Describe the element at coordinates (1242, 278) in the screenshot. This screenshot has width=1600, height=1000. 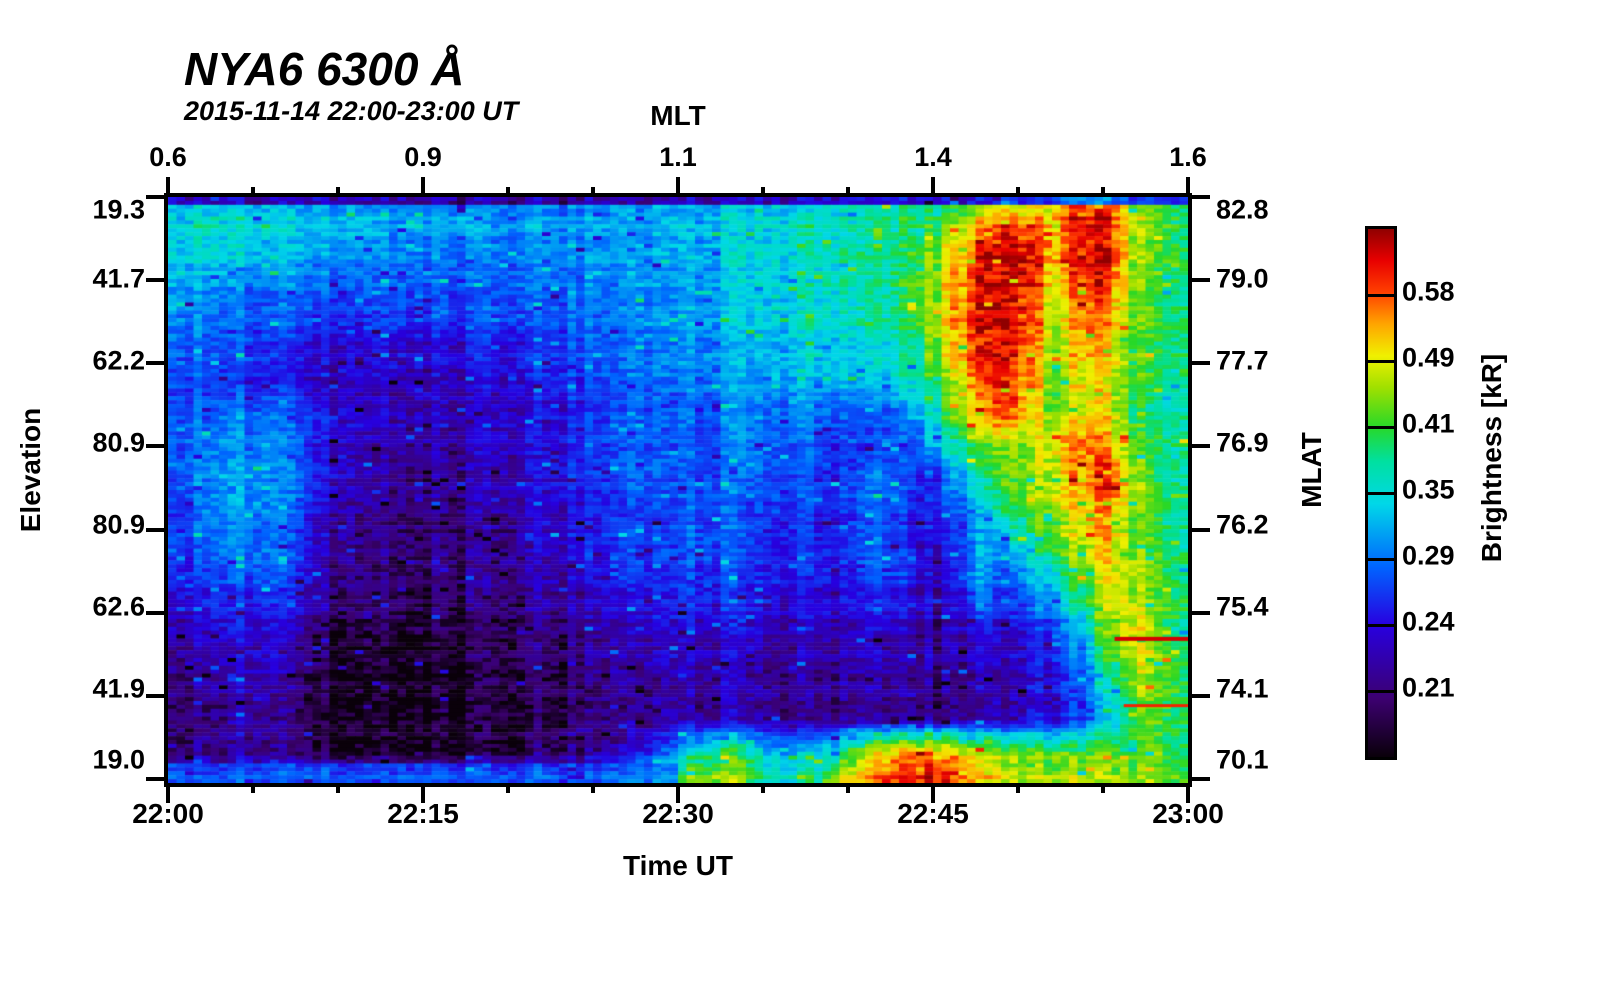
I see `right-axis-tick-label: 79.0` at that location.